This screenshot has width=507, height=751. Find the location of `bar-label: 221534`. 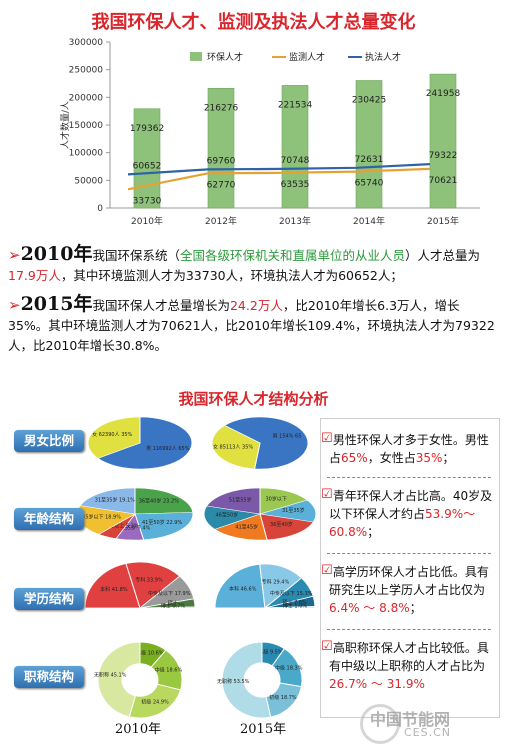

bar-label: 221534 is located at coordinates (295, 105).